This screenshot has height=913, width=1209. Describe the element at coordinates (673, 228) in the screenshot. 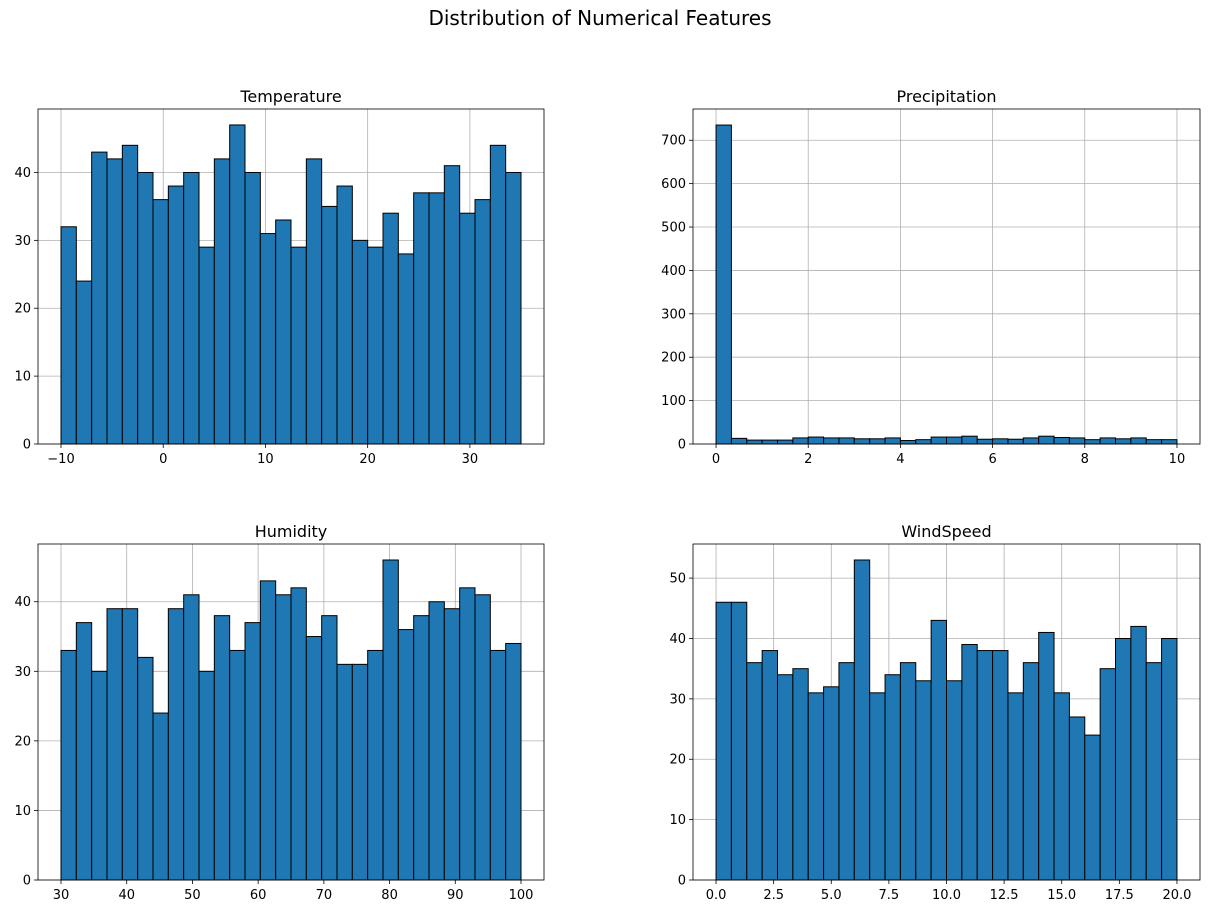

I see `y-tick-label: 500` at that location.